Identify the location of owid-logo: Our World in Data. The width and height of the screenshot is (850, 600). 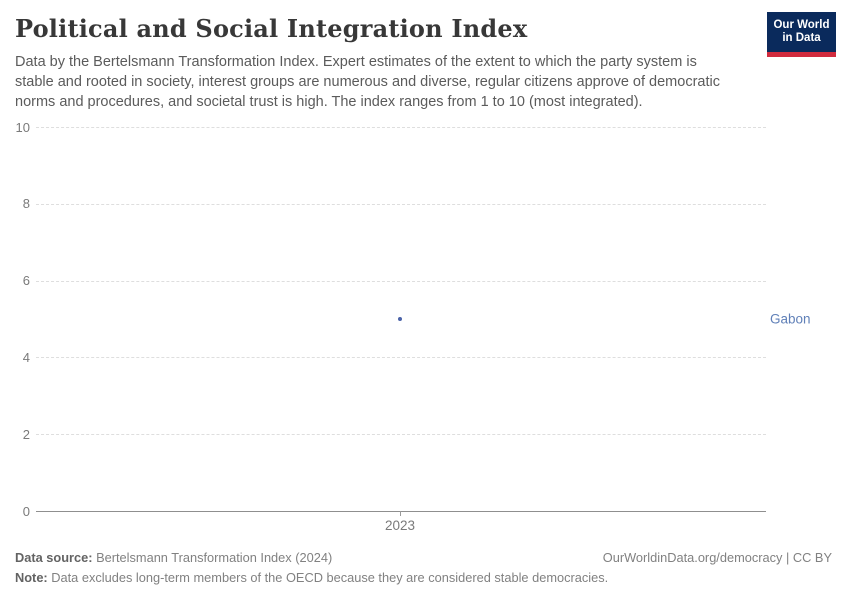
(801, 34).